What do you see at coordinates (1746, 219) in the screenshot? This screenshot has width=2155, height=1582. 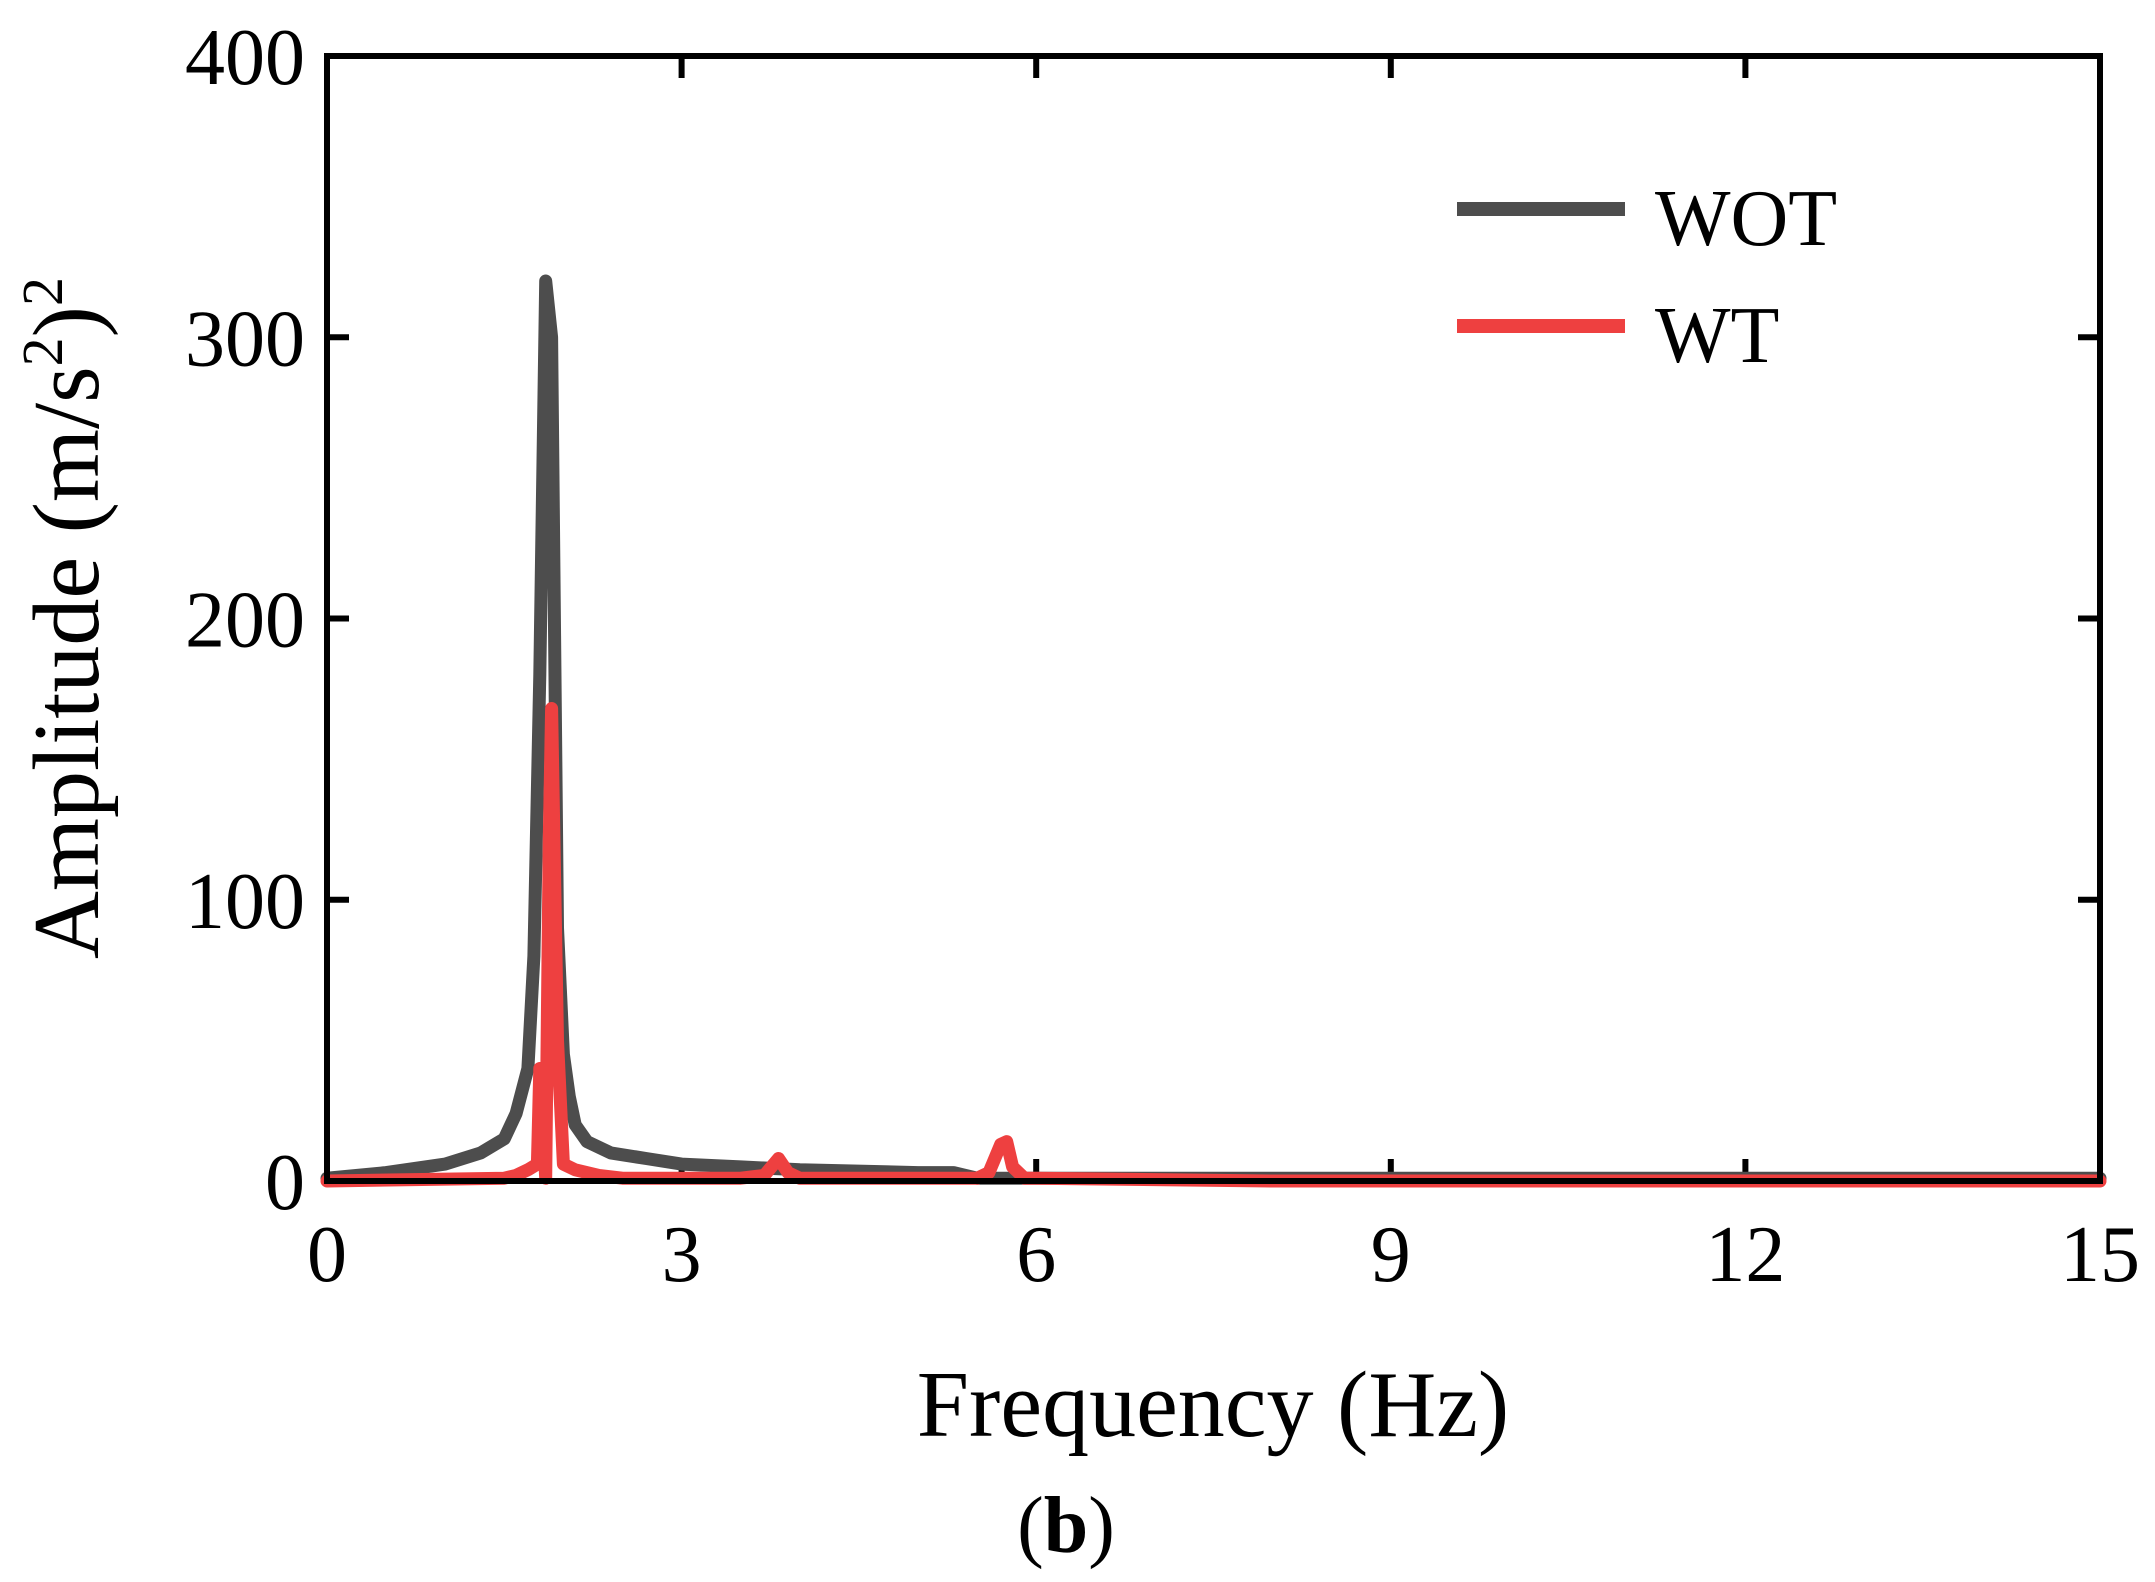 I see `legend-label-wot: WOT` at bounding box center [1746, 219].